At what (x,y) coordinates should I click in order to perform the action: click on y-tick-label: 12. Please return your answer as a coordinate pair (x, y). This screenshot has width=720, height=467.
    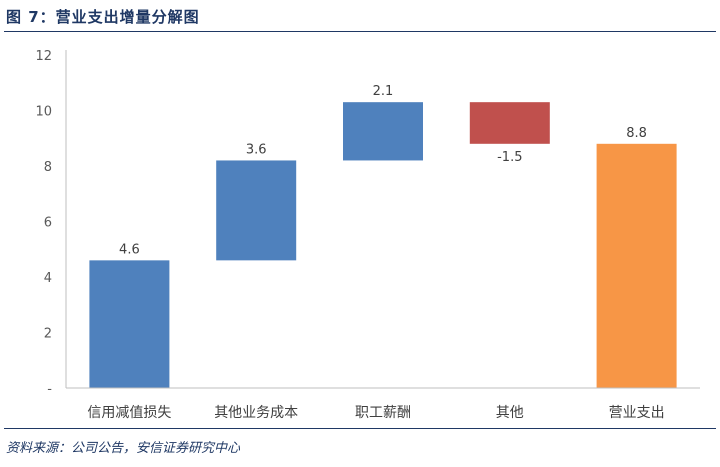
    Looking at the image, I should click on (43, 56).